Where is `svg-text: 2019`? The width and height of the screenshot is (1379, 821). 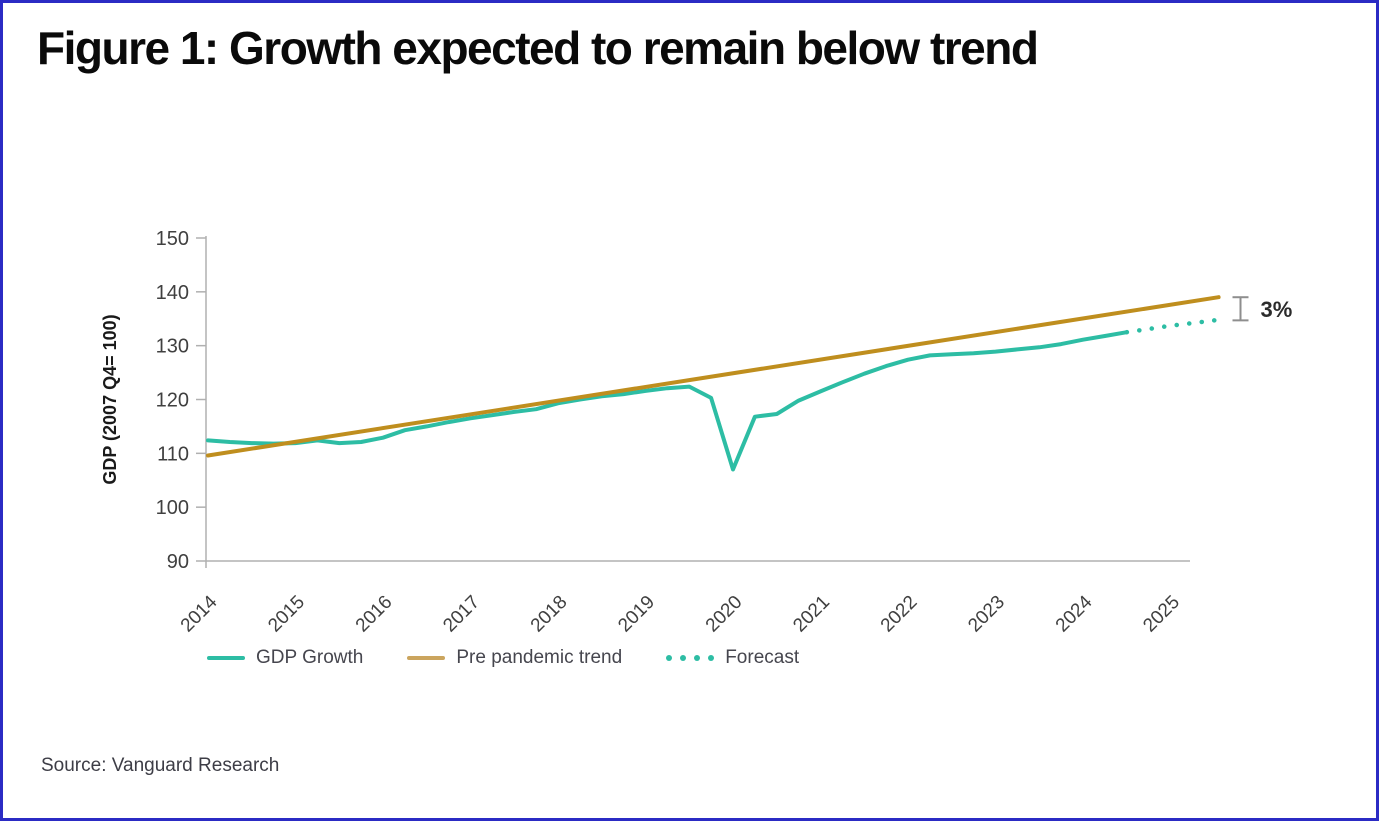 svg-text: 2019 is located at coordinates (636, 614).